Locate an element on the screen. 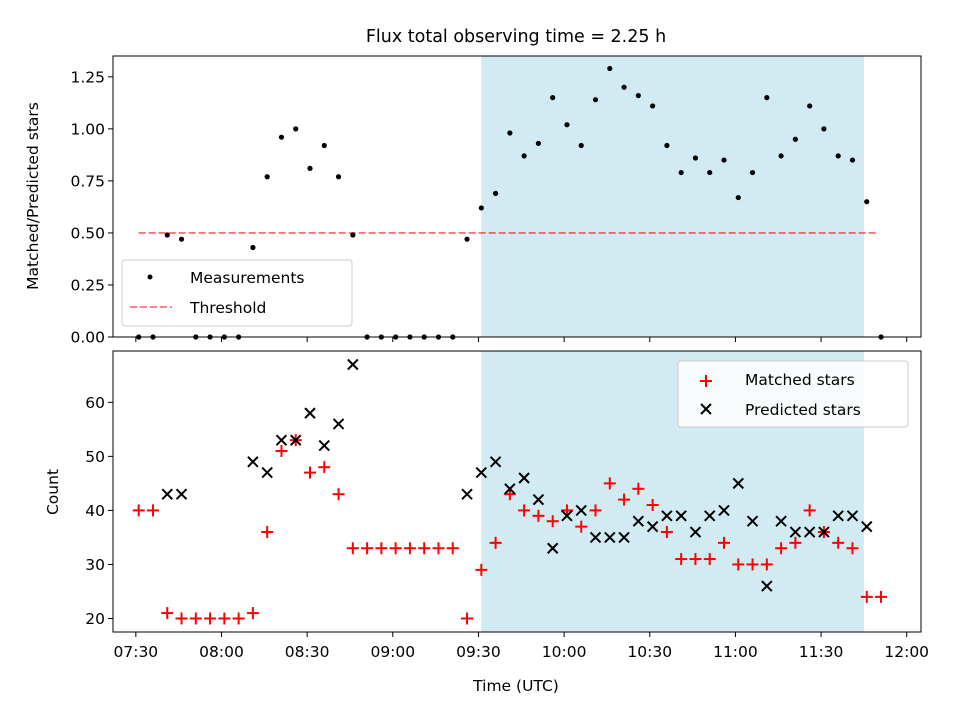 The width and height of the screenshot is (960, 720). legend-threshold-label: Threshold is located at coordinates (227, 308).